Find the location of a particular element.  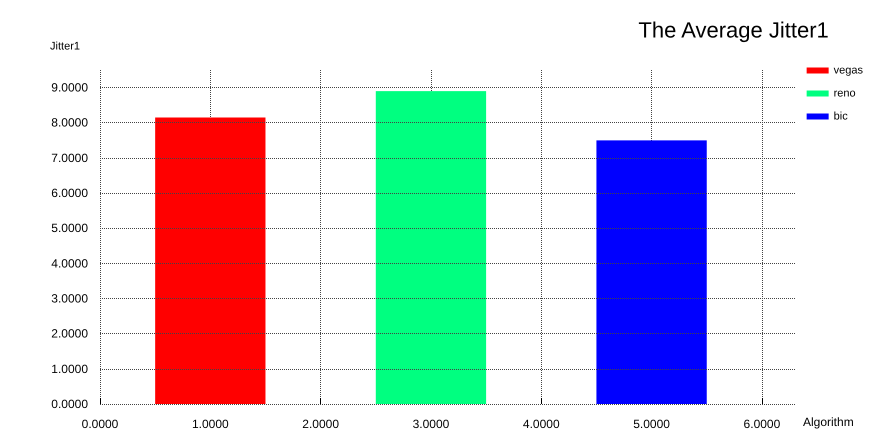

x-axis-title: Algorithm is located at coordinates (828, 422).